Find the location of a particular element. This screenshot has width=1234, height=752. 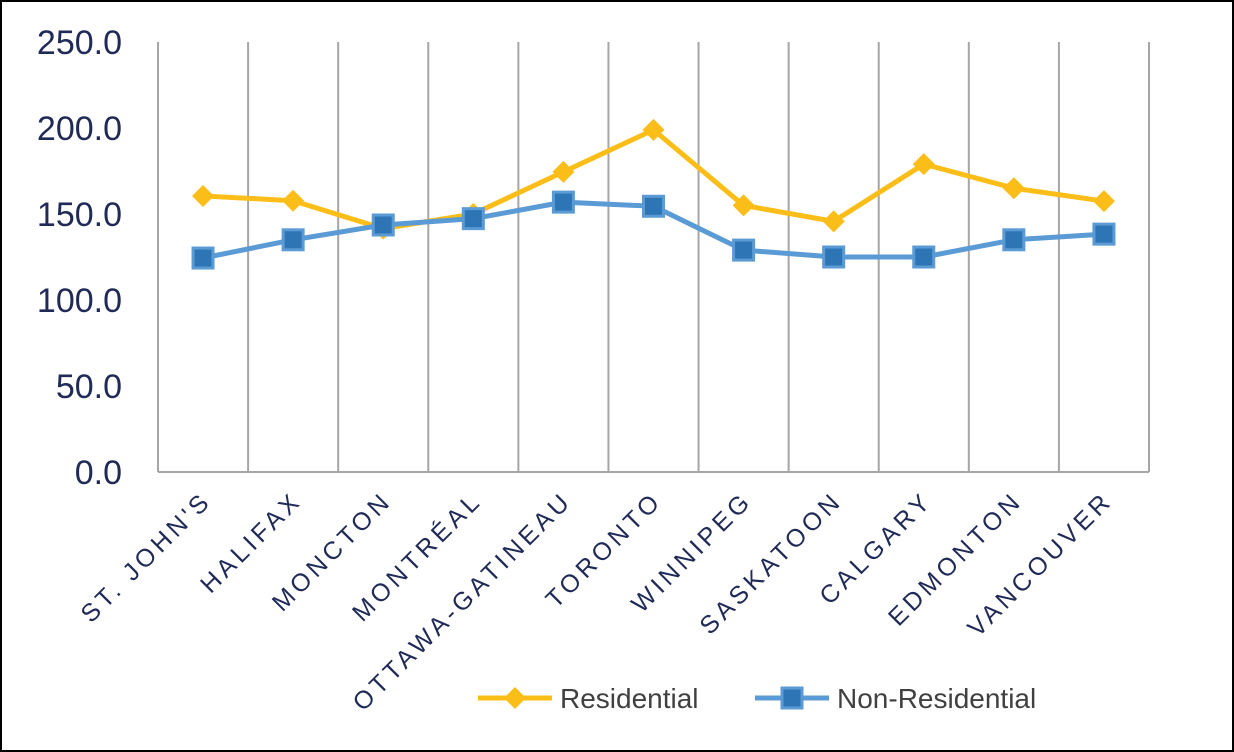

y-tick-label: 150.0 is located at coordinates (79, 215).